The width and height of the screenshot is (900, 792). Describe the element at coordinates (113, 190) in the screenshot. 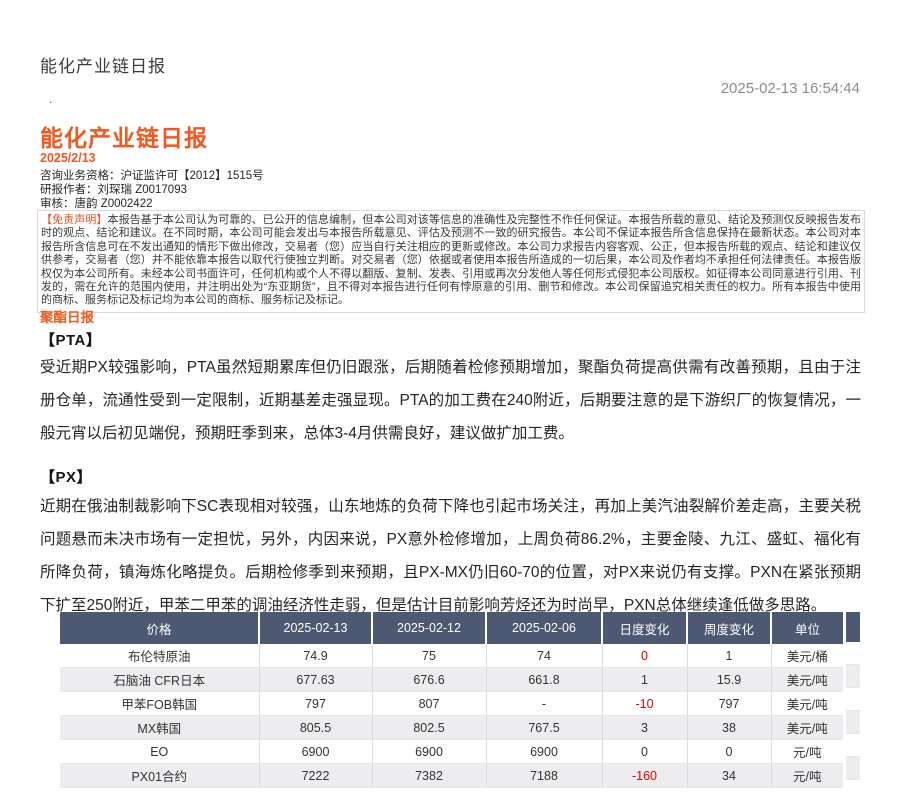

I see `author-line: 研报作者：刘琛瑞 Z0017093` at that location.